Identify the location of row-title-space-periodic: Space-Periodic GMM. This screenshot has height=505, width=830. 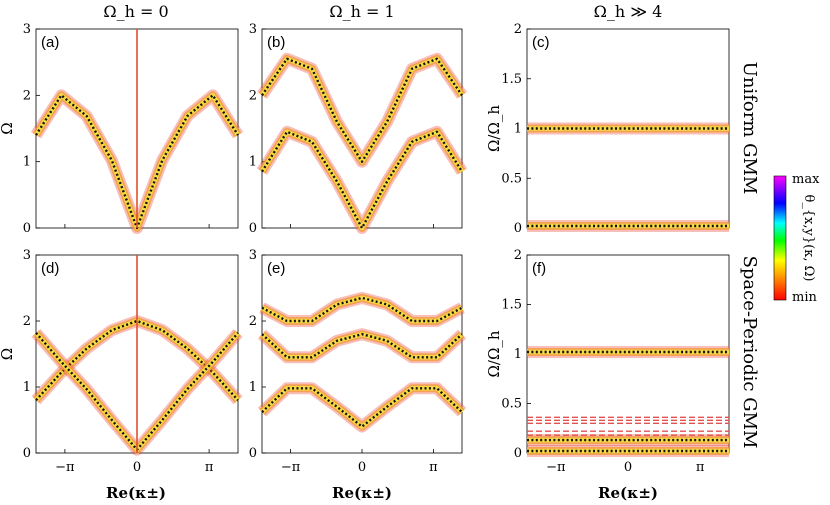
(749, 352).